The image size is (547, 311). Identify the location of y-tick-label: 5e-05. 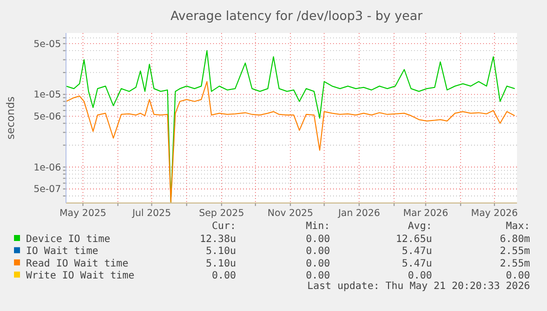
(47, 44).